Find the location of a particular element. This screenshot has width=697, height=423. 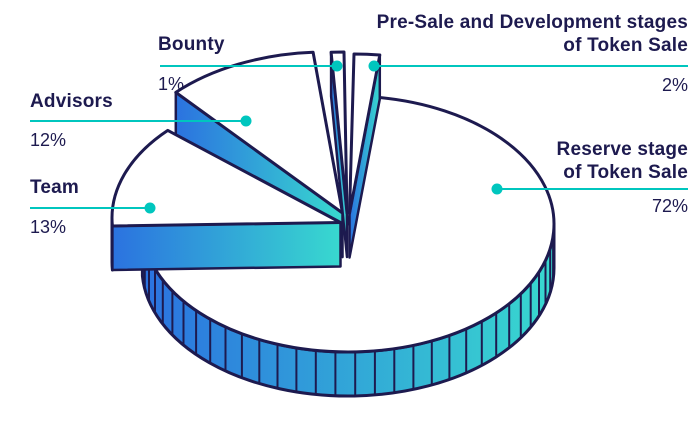

label-bounty: Bounty is located at coordinates (191, 44).